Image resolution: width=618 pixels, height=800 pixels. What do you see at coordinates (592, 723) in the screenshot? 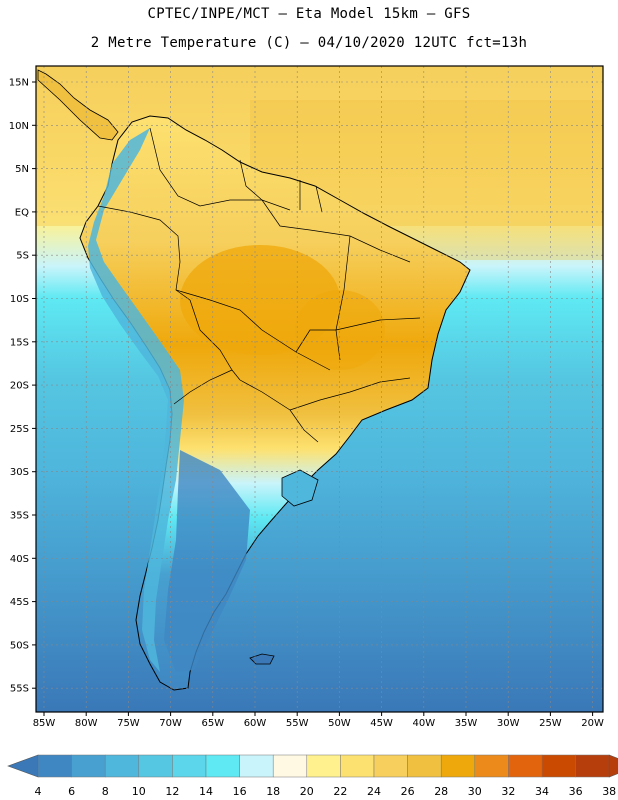
I see `longitude-tick-label: 20W` at bounding box center [592, 723].